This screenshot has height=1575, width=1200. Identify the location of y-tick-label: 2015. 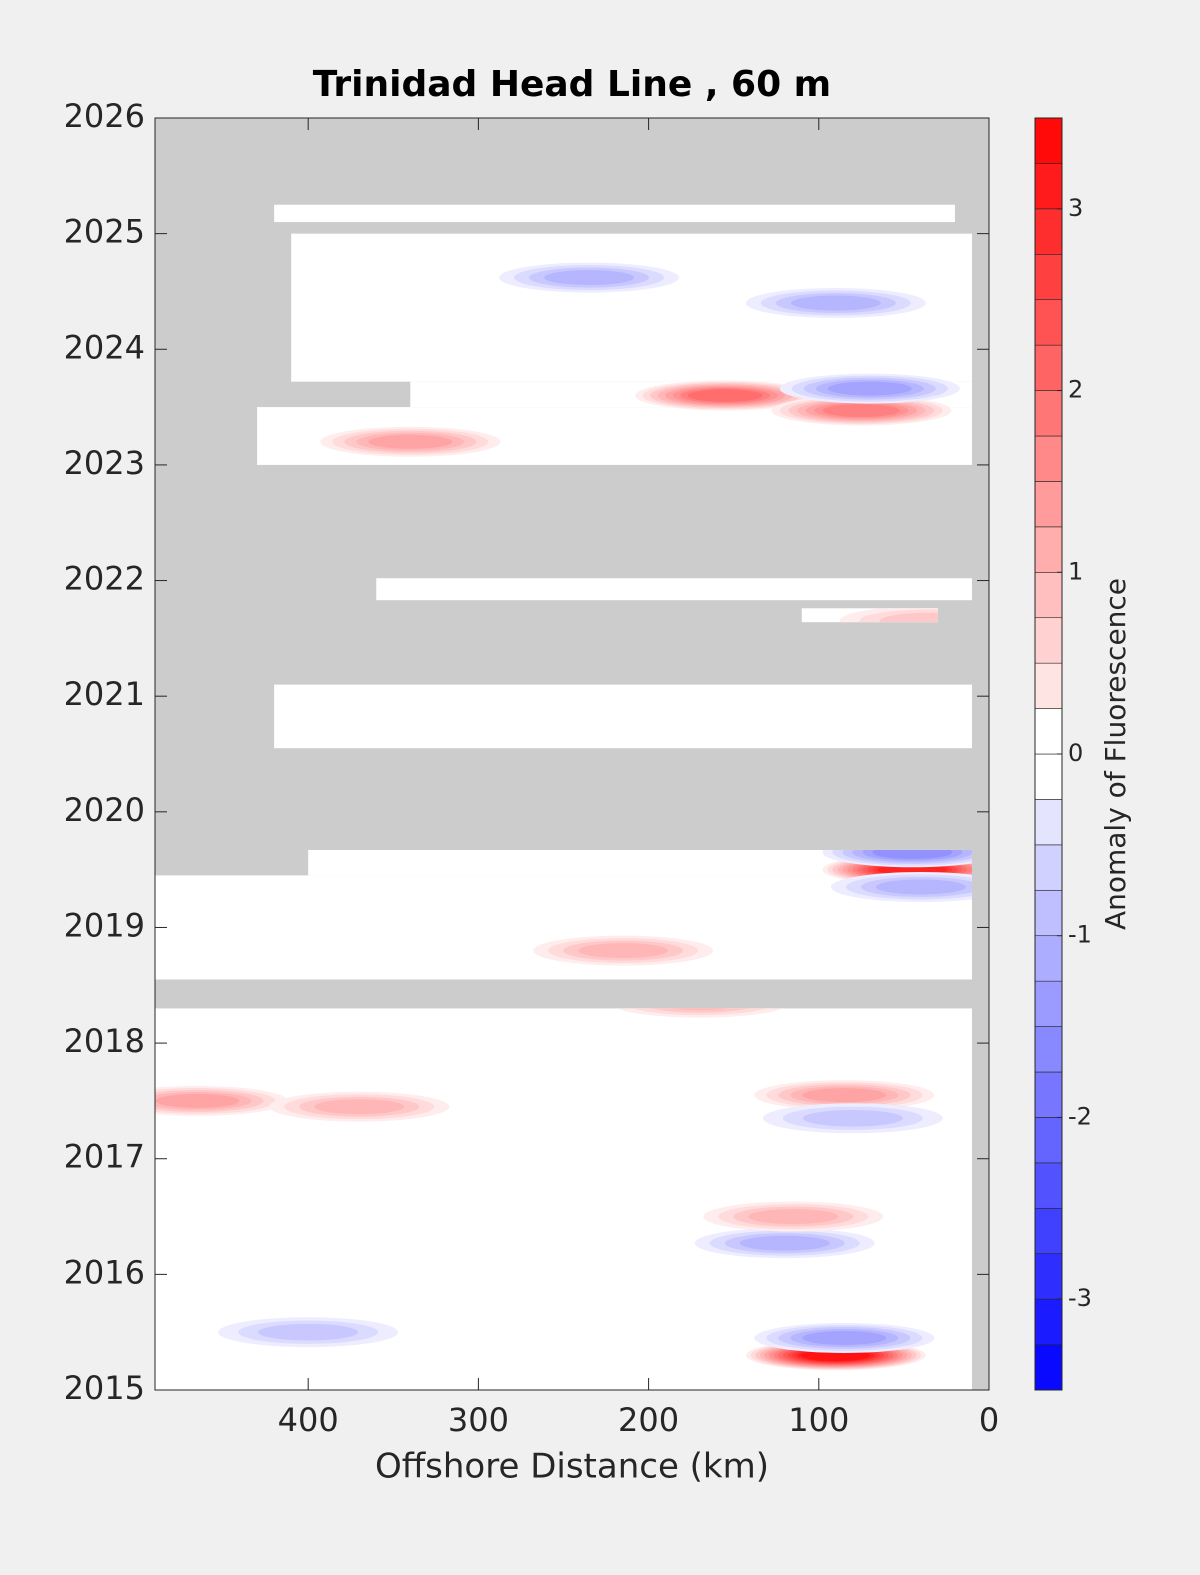
(104, 1388).